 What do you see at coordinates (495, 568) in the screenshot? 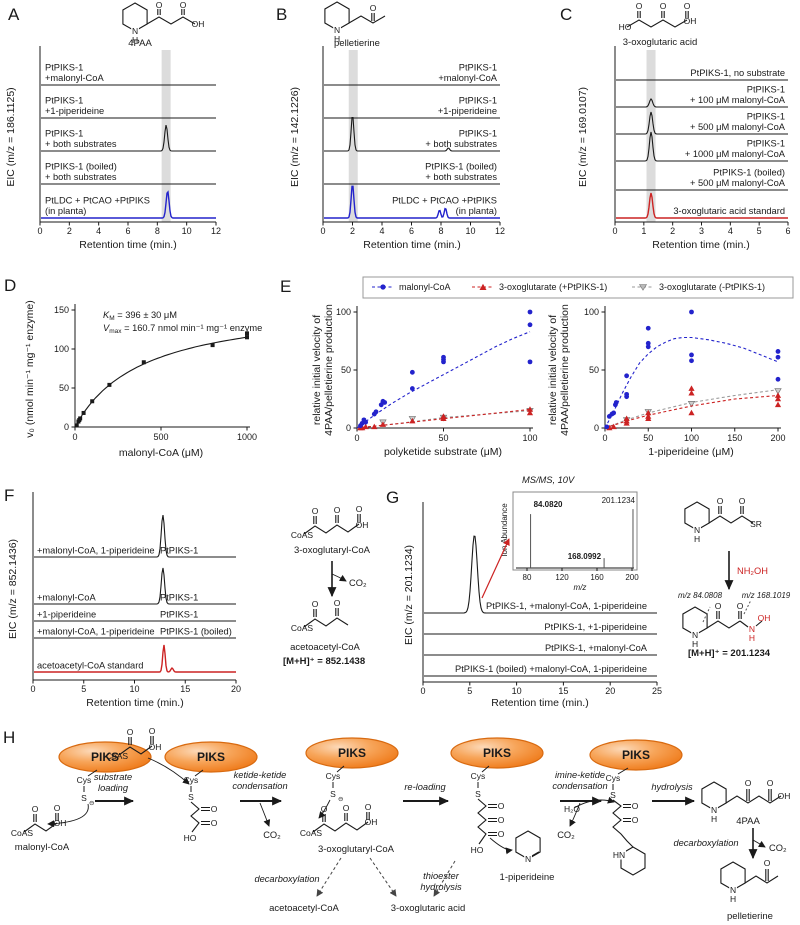
I see `inset-pointer-arrow` at bounding box center [495, 568].